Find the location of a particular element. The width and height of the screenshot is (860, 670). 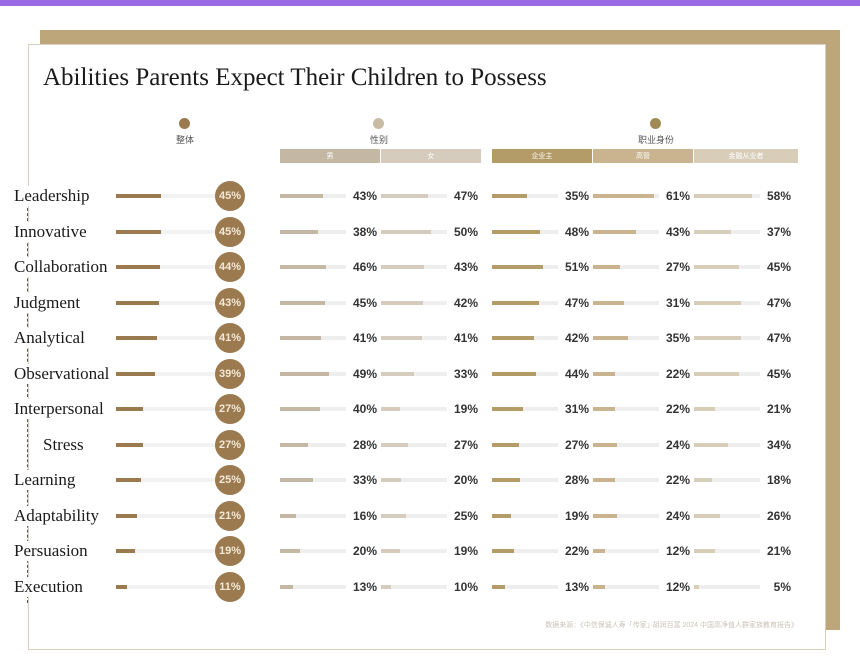

value-label-male: 33% is located at coordinates (364, 480).